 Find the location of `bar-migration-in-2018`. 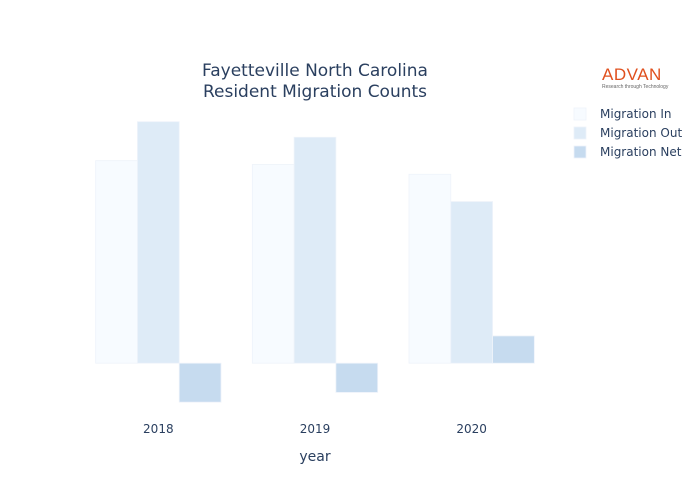

bar-migration-in-2018 is located at coordinates (116, 262).